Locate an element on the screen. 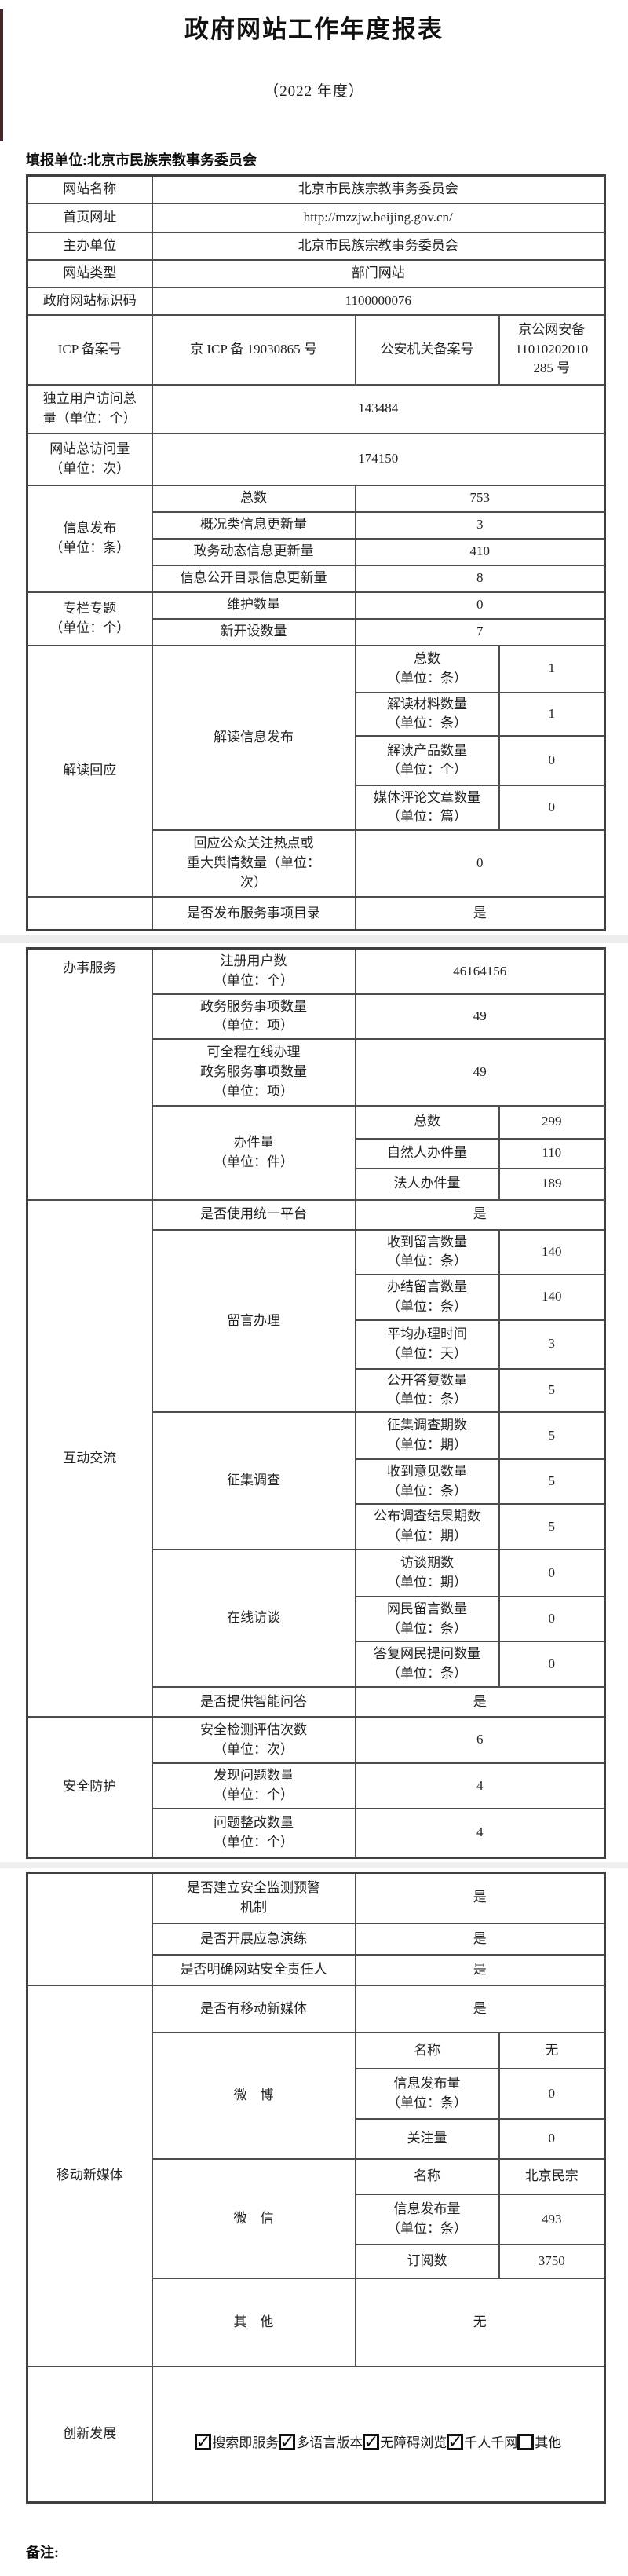  table-row: 政务服务事项数量 （单位：项） 49 is located at coordinates (316, 1017).